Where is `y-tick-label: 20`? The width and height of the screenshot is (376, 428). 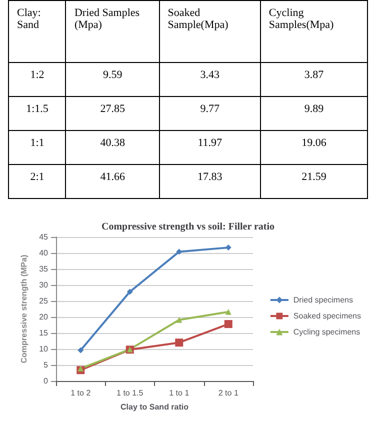
y-tick-label: 20 is located at coordinates (44, 317).